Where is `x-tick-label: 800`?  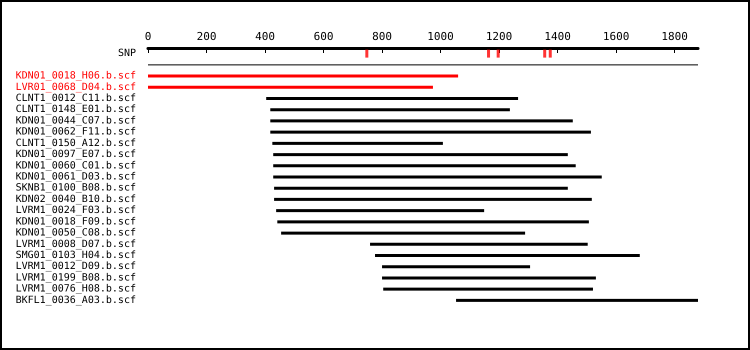
x-tick-label: 800 is located at coordinates (382, 36).